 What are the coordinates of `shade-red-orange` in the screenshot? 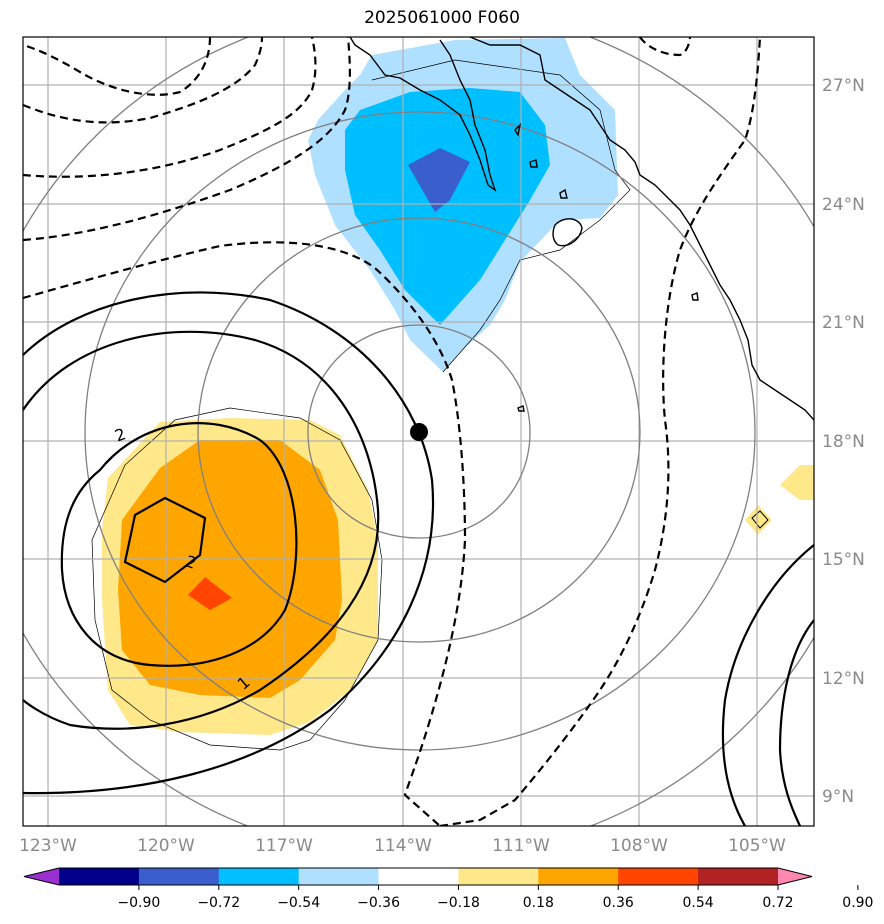 It's located at (210, 593).